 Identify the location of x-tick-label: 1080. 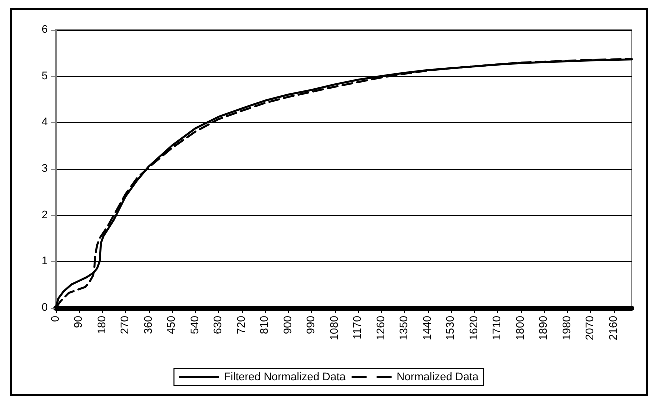
(334, 328).